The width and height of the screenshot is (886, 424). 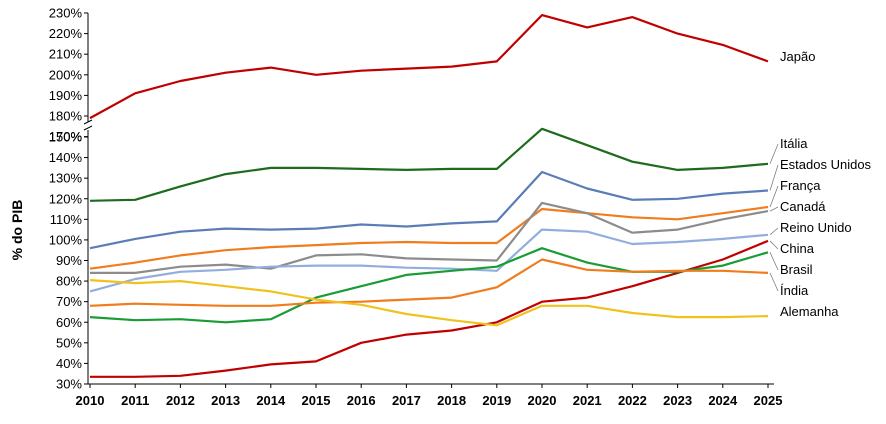 I want to click on series-line-italia, so click(x=429, y=164).